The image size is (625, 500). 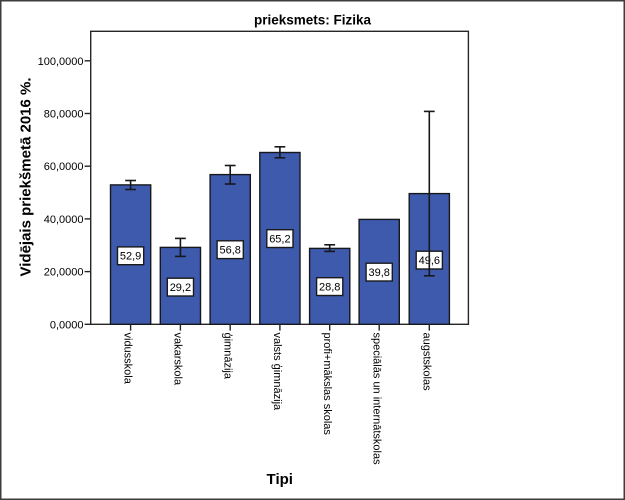 What do you see at coordinates (61, 62) in the screenshot?
I see `svg-text: 100,0000` at bounding box center [61, 62].